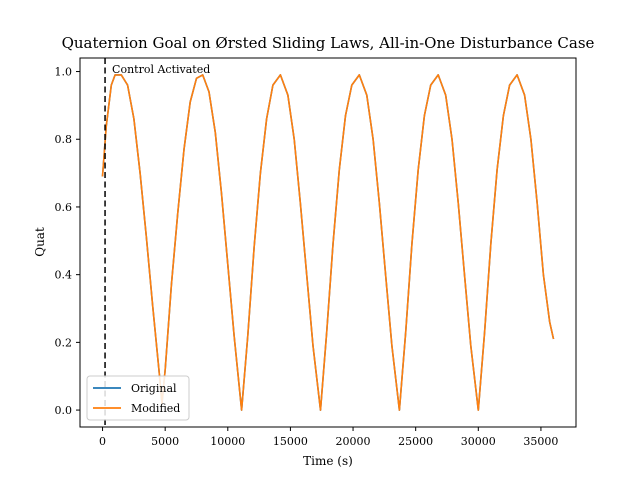 This screenshot has width=640, height=480. What do you see at coordinates (165, 441) in the screenshot?
I see `x-tick-label: 5000` at bounding box center [165, 441].